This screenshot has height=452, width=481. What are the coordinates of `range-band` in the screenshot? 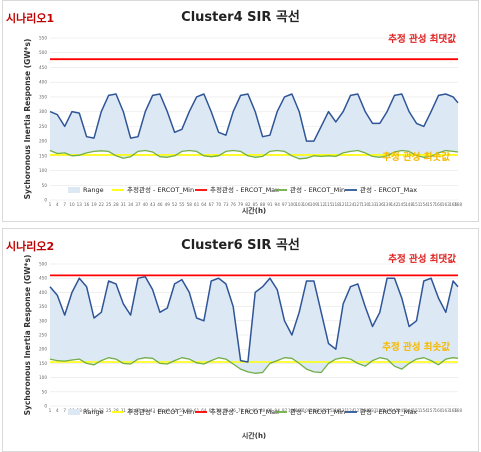 It's located at (254, 126).